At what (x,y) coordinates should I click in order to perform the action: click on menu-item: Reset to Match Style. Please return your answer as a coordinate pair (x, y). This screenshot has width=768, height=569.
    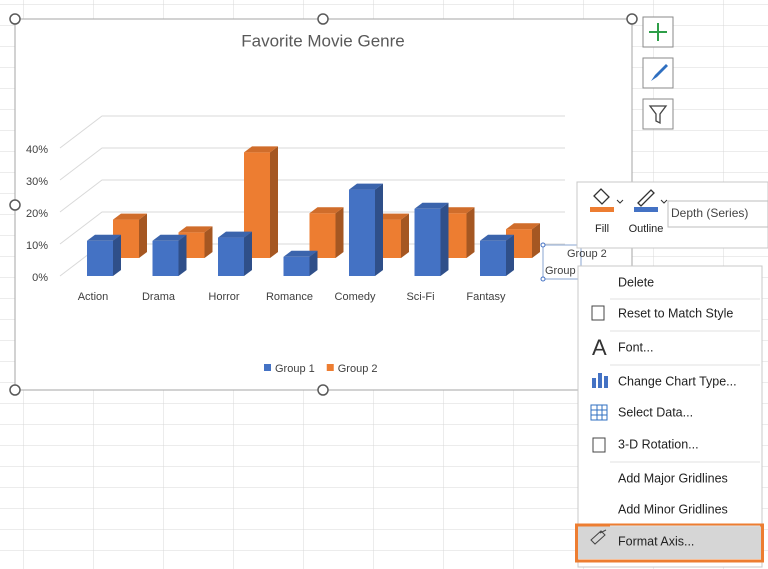
    Looking at the image, I should click on (675, 313).